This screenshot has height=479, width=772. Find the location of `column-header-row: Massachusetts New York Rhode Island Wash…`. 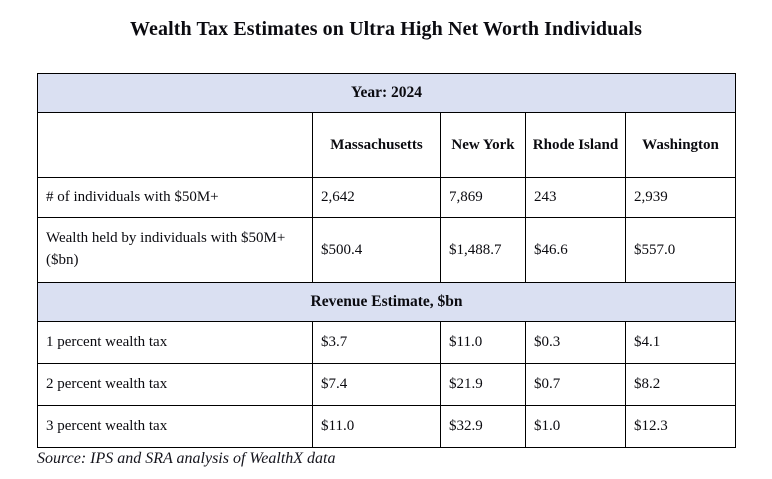

column-header-row: Massachusetts New York Rhode Island Wash… is located at coordinates (387, 145).